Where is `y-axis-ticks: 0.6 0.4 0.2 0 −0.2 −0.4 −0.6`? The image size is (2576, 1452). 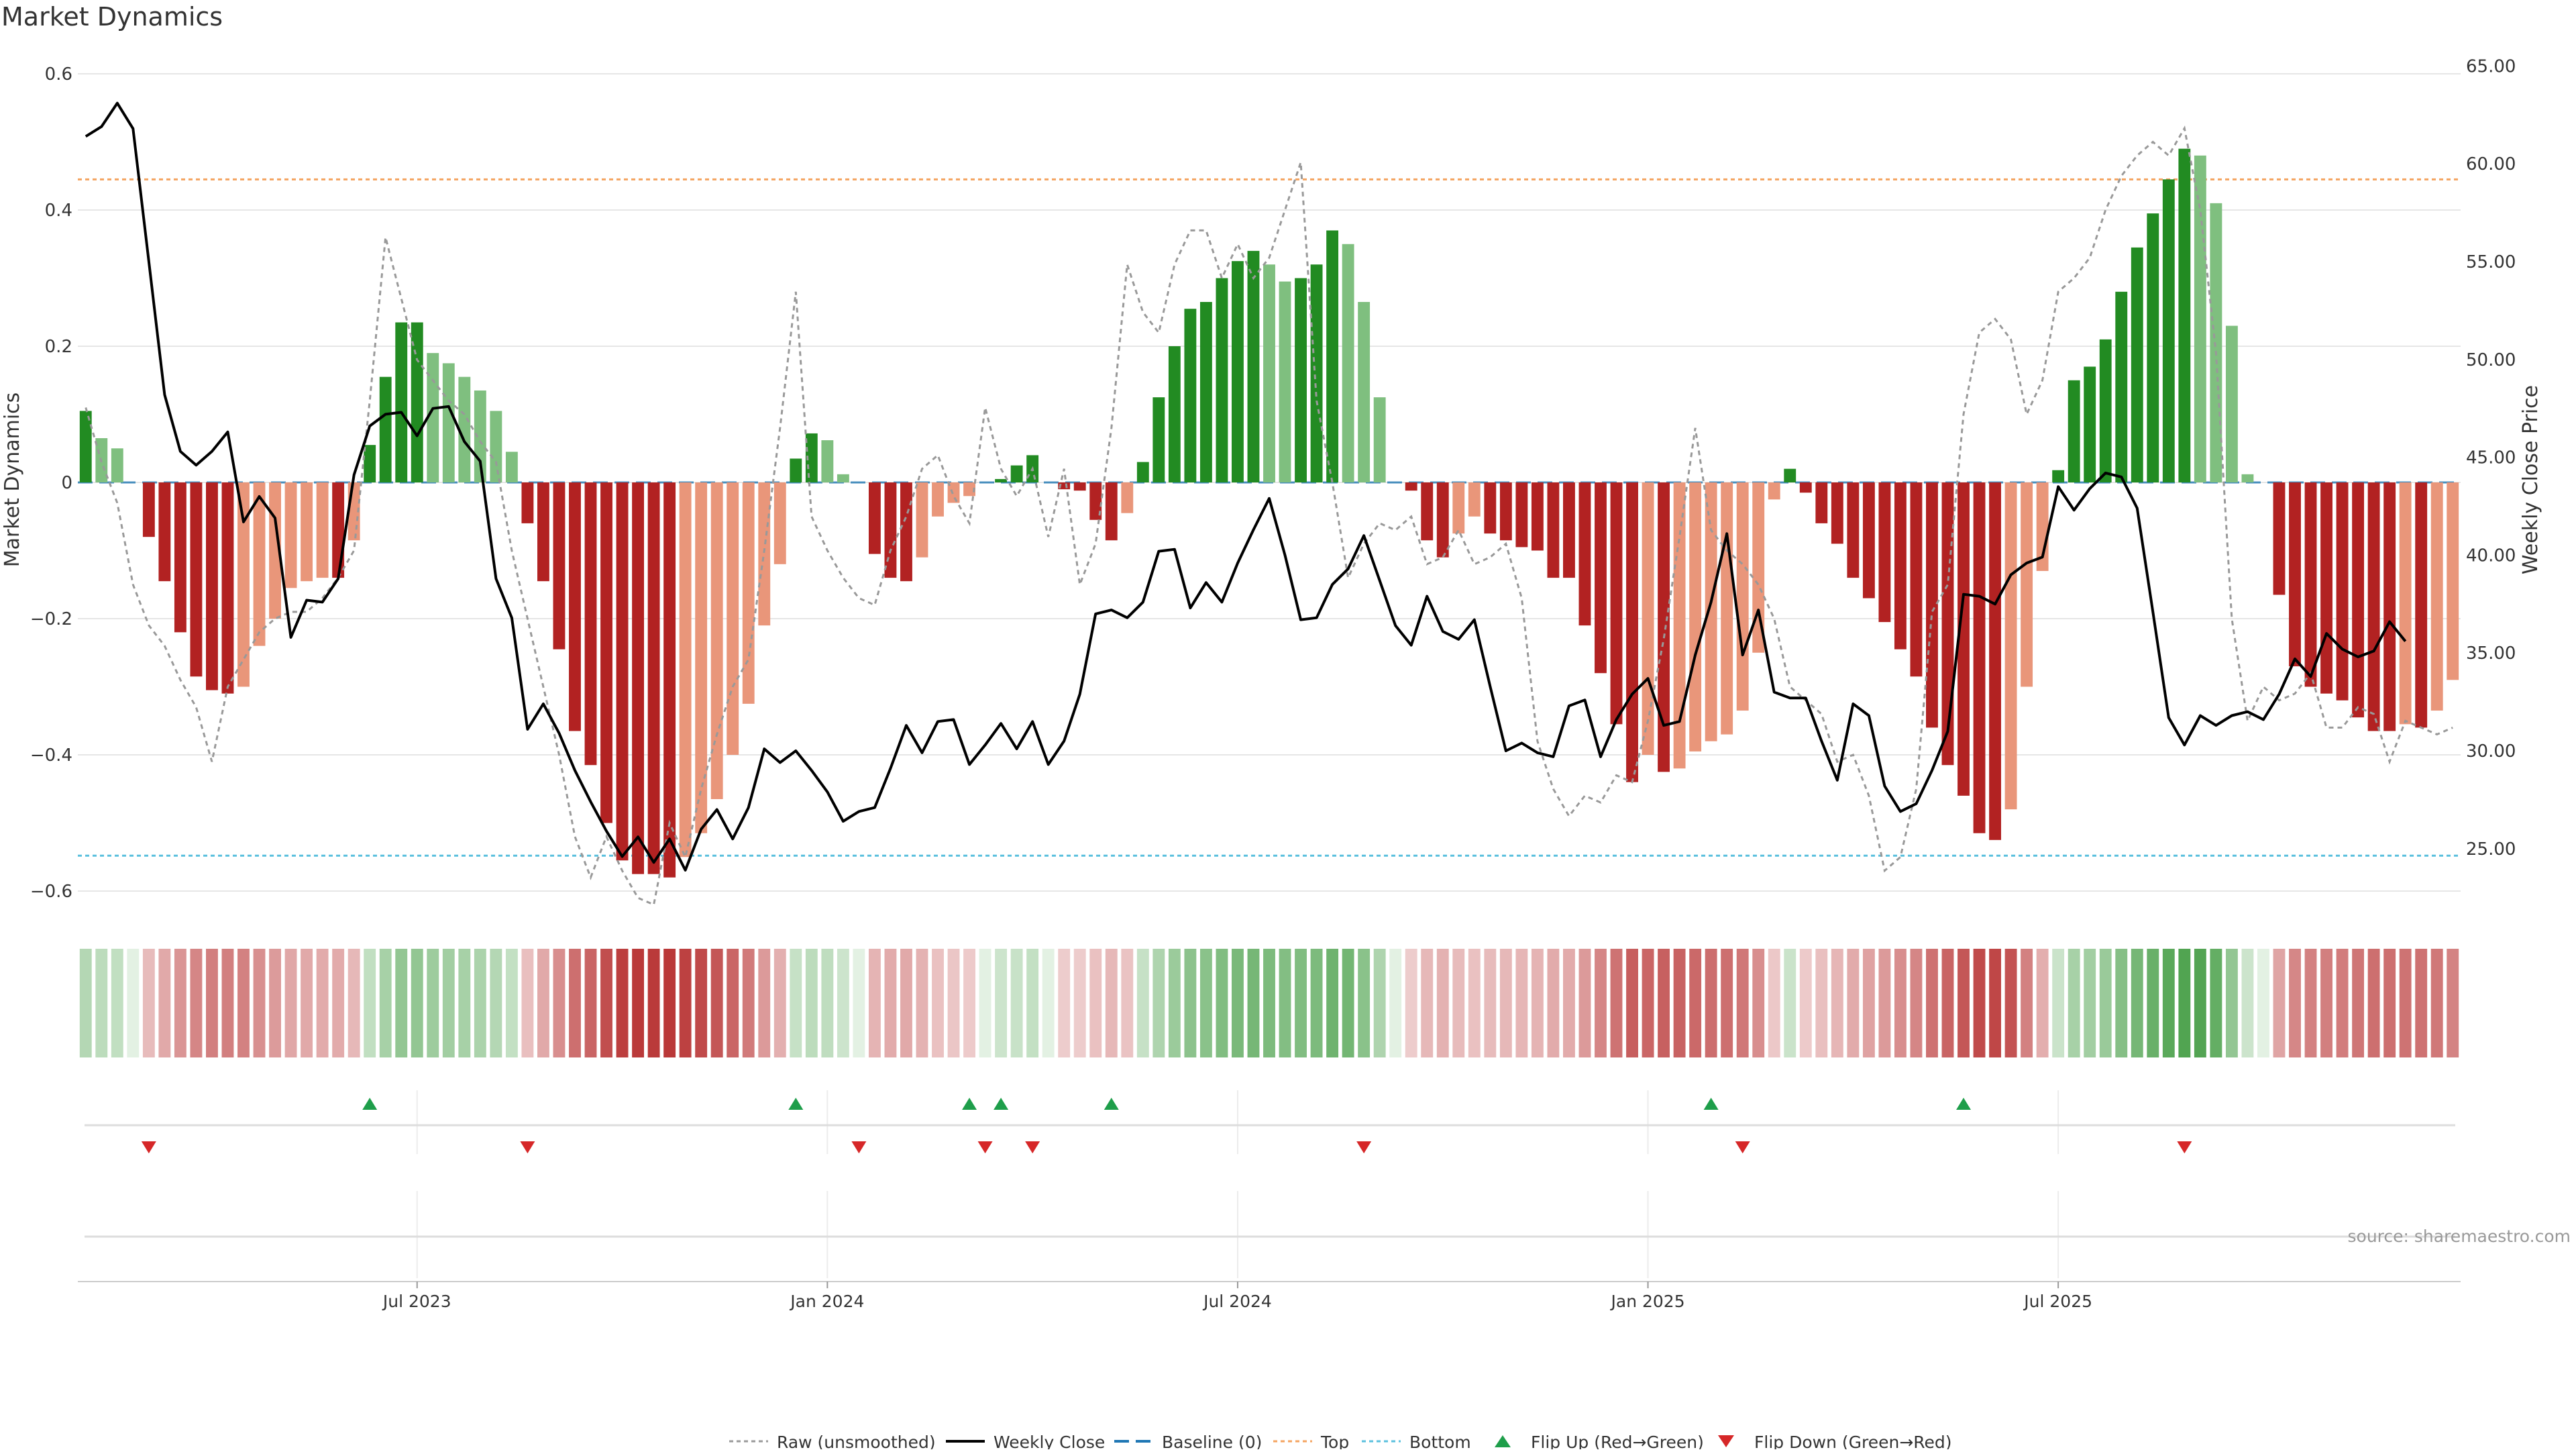 y-axis-ticks: 0.6 0.4 0.2 0 −0.2 −0.4 −0.6 is located at coordinates (51, 483).